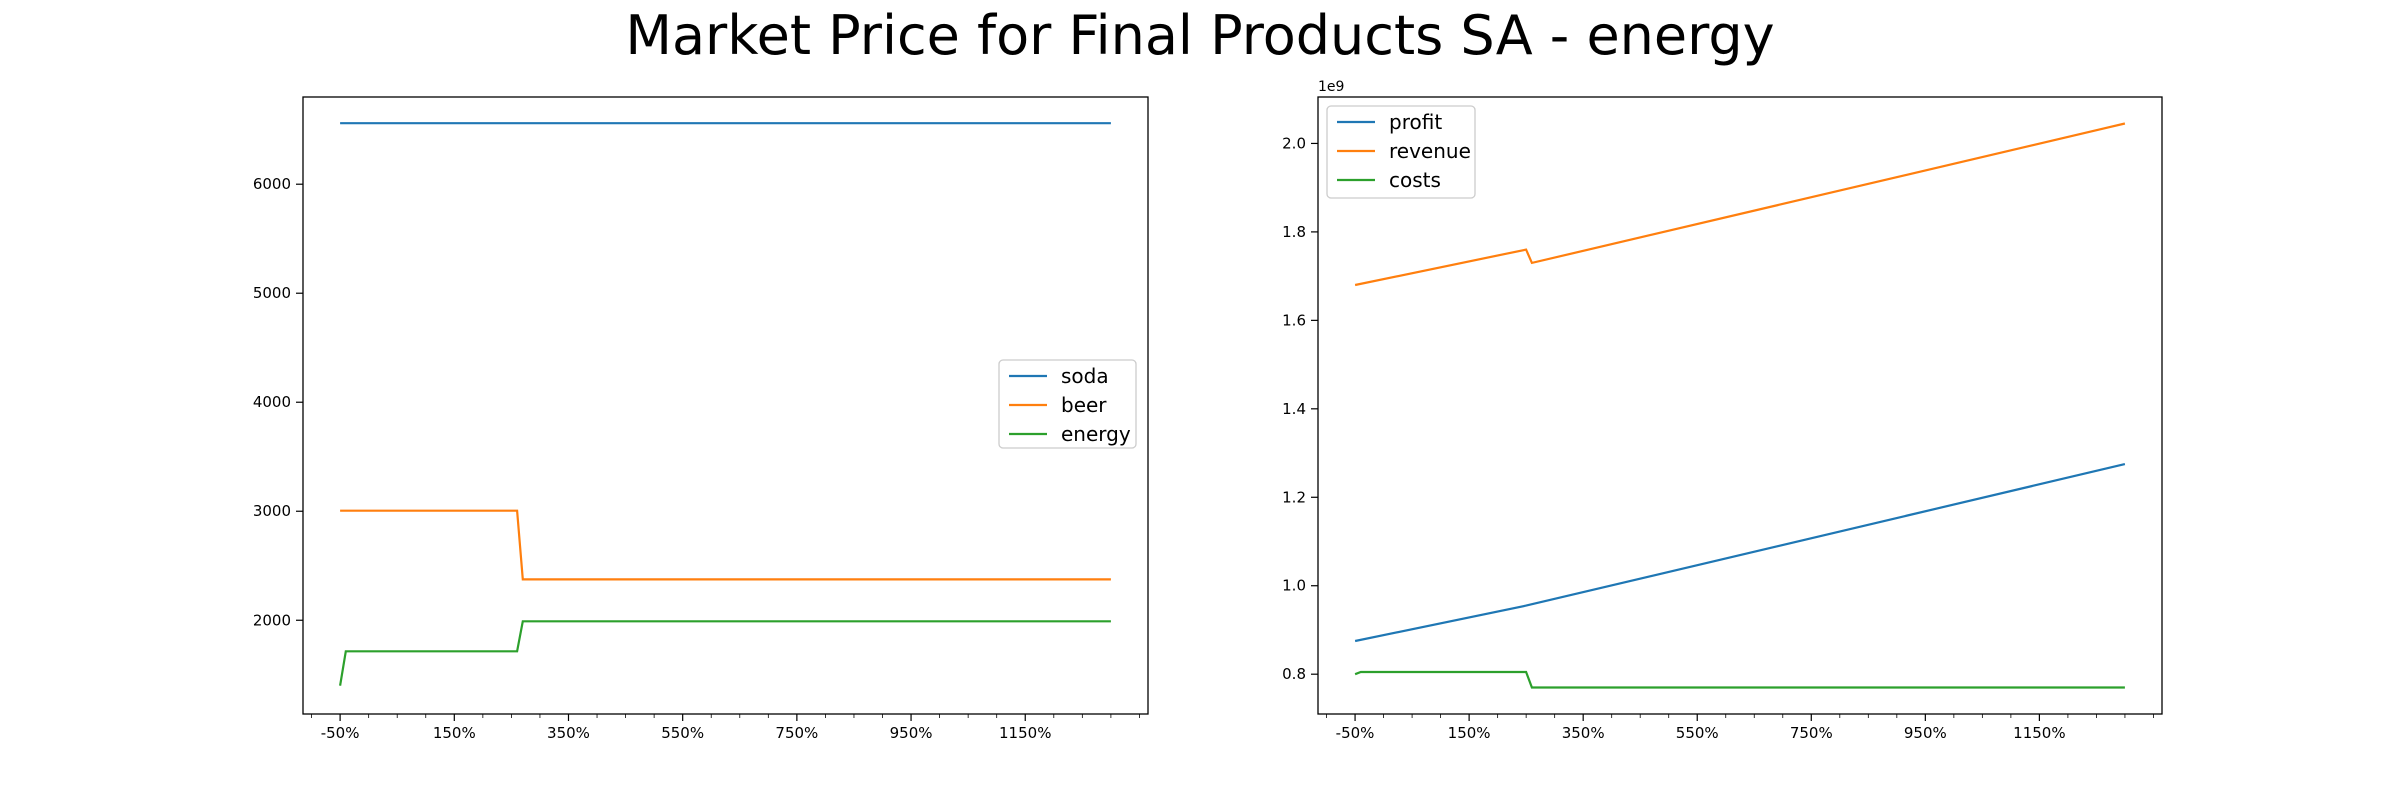 The image size is (2400, 800). I want to click on left-series-line-energy, so click(725, 653).